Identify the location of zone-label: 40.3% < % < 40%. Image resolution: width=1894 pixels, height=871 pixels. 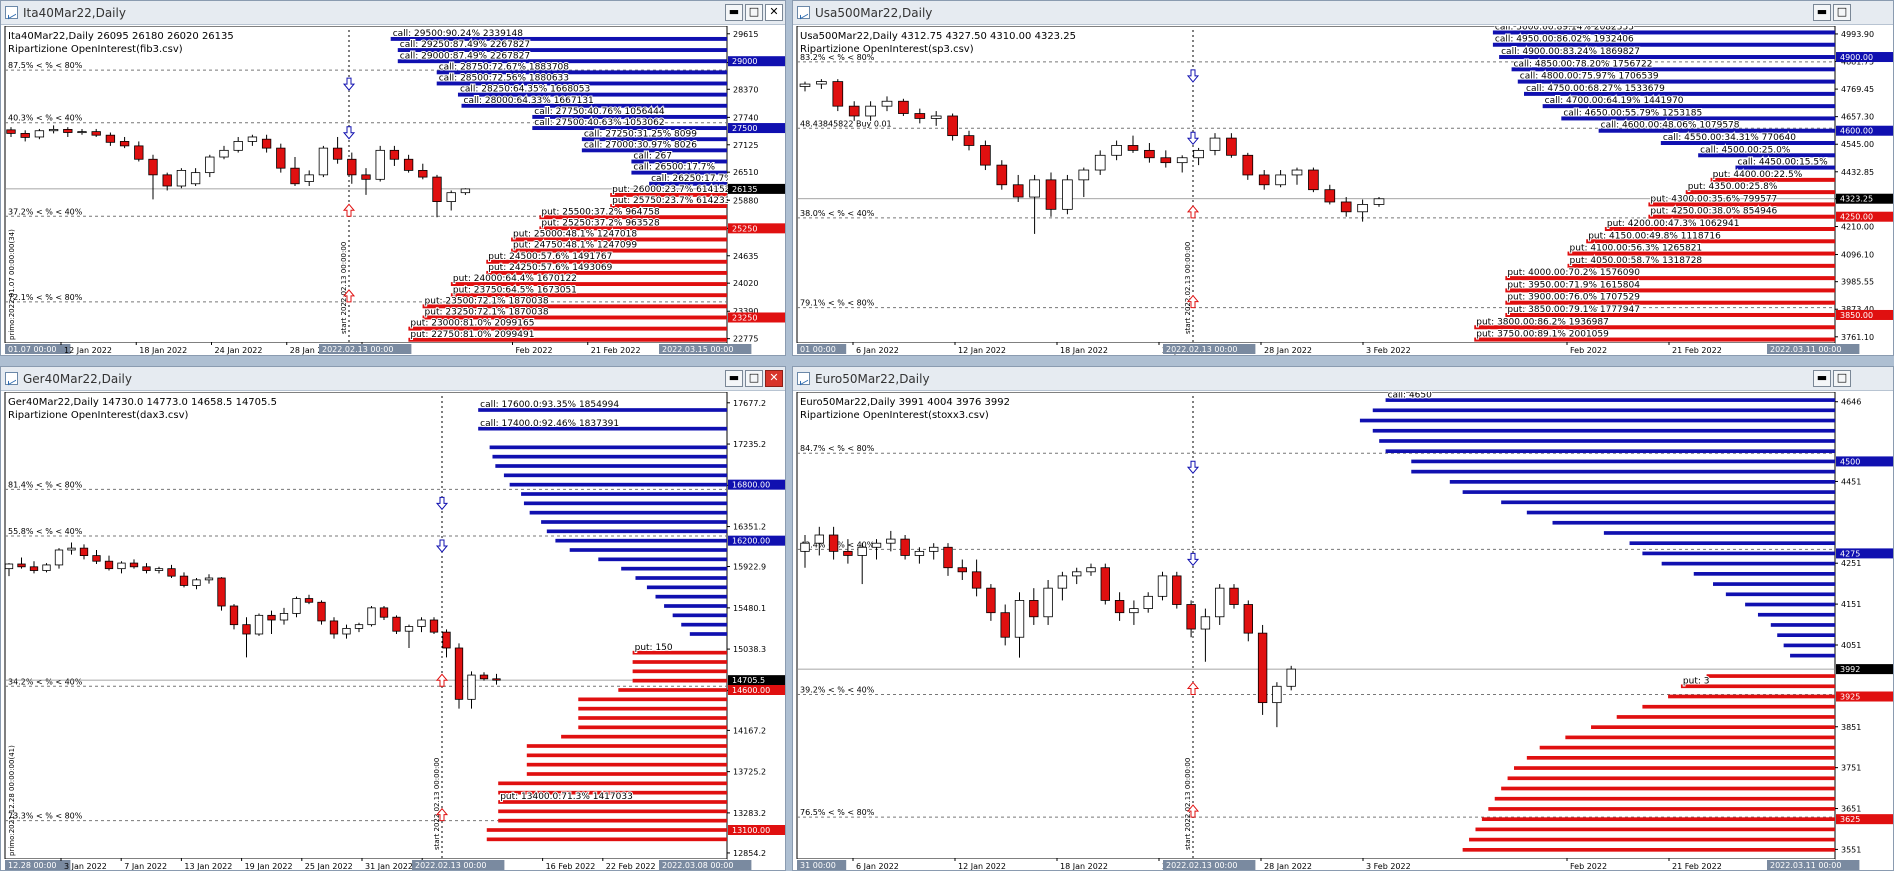
(45, 118).